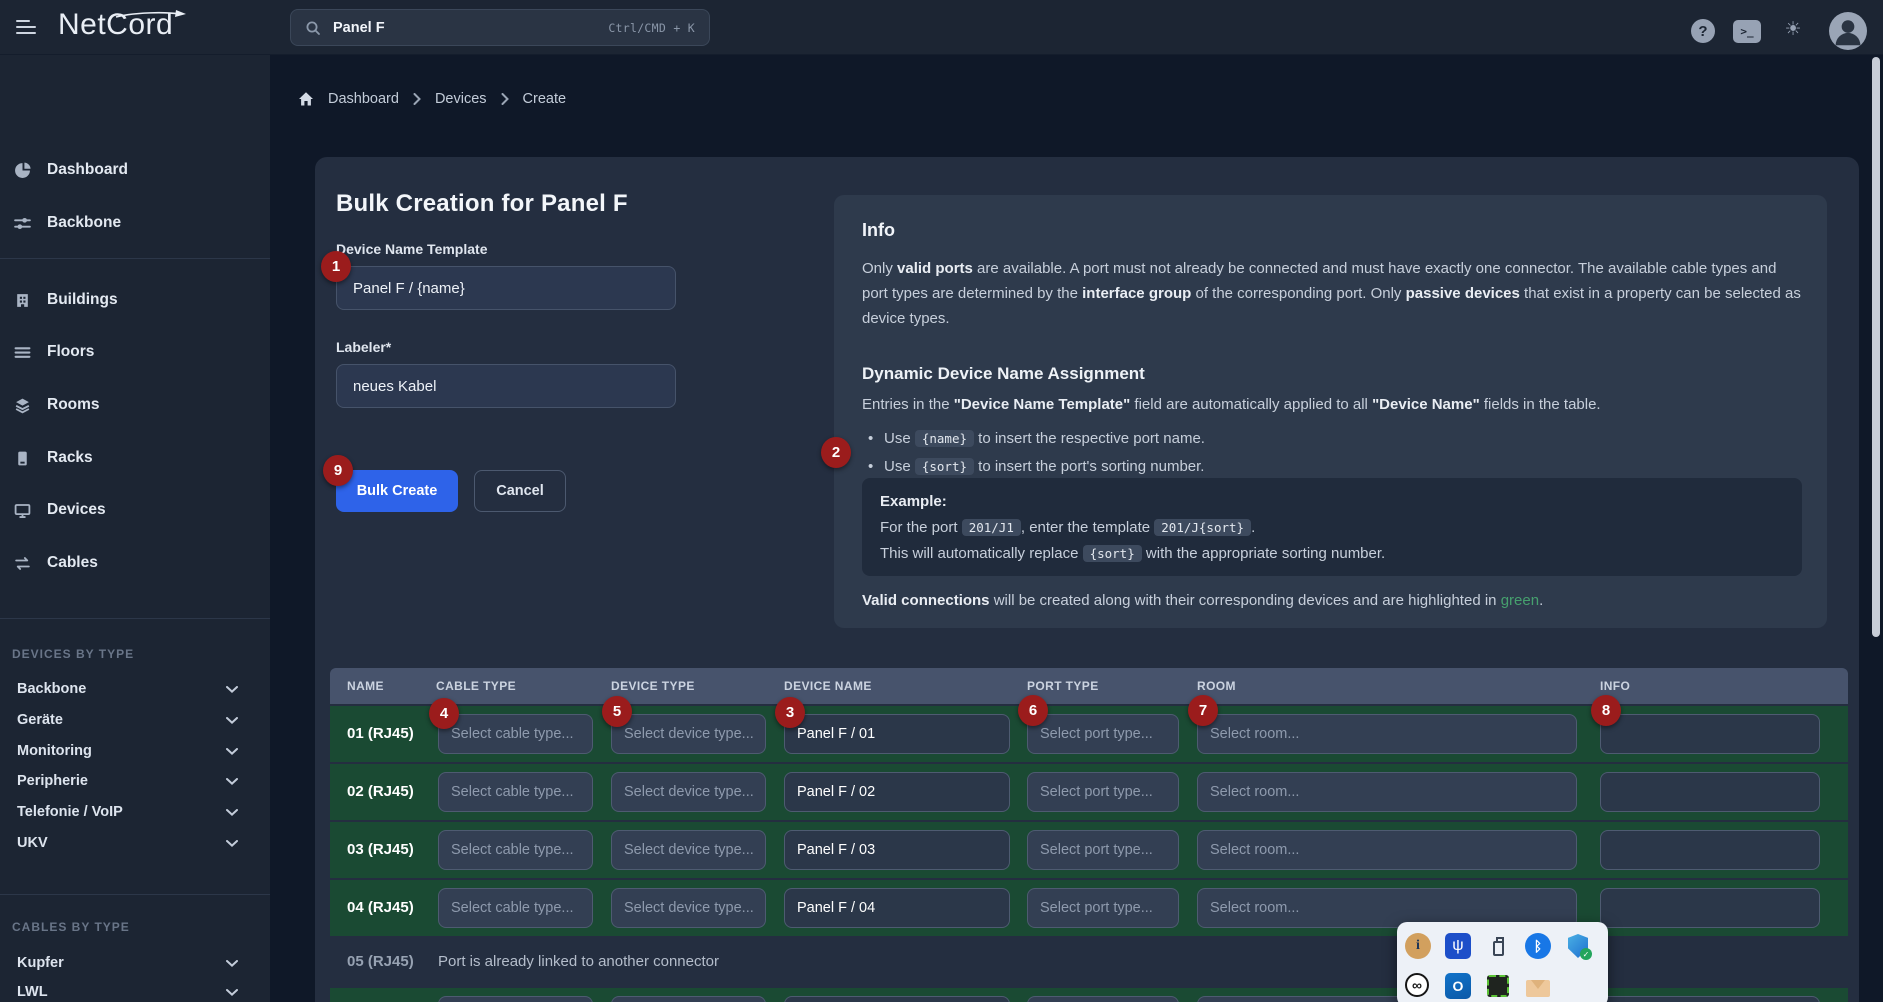 The width and height of the screenshot is (1883, 1002). I want to click on home-icon, so click(306, 99).